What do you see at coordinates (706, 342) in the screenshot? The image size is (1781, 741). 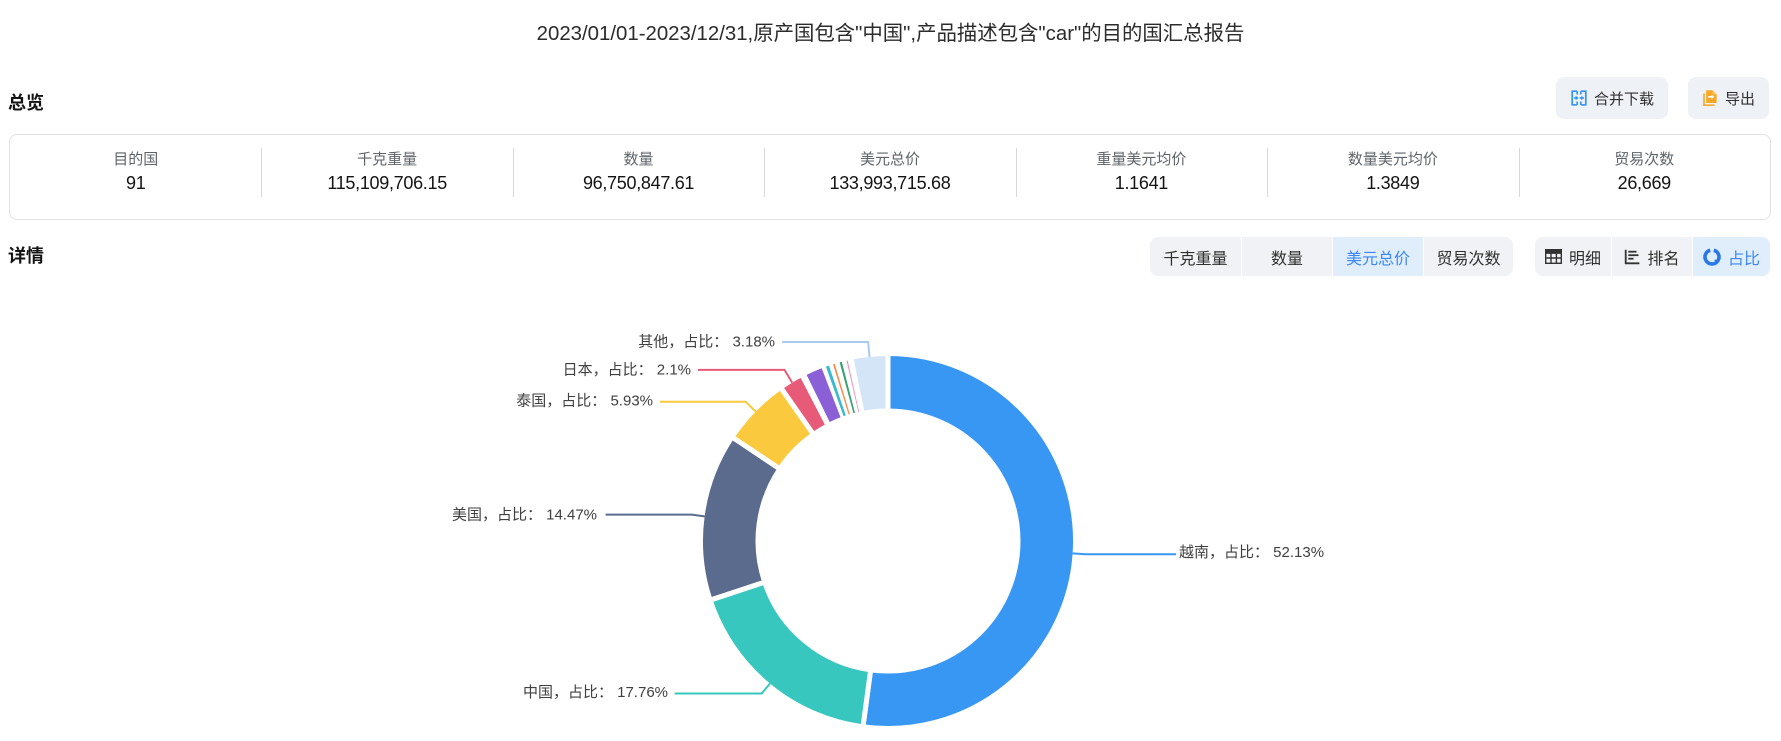 I see `svg-text: 其他，占比： 3.18%` at bounding box center [706, 342].